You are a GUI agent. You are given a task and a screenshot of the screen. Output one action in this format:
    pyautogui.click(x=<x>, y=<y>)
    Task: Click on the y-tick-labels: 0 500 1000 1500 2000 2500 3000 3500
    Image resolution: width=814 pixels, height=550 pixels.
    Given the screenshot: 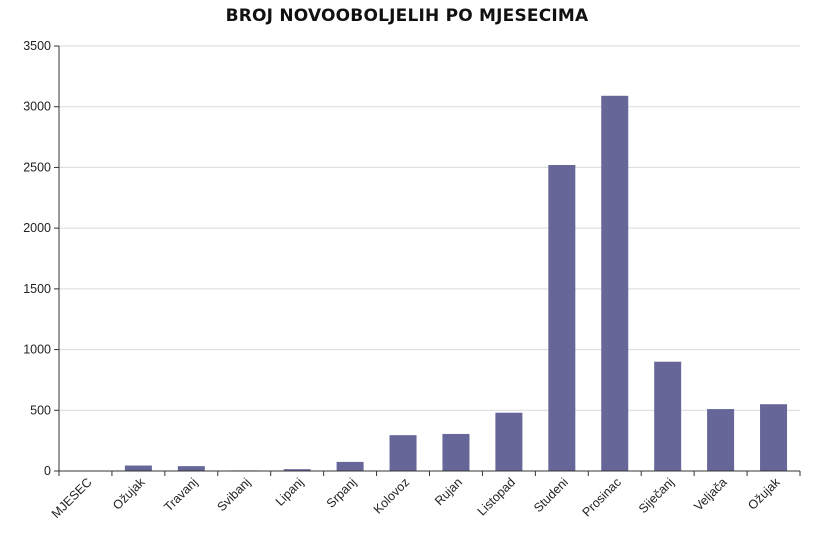 What is the action you would take?
    pyautogui.click(x=37, y=258)
    